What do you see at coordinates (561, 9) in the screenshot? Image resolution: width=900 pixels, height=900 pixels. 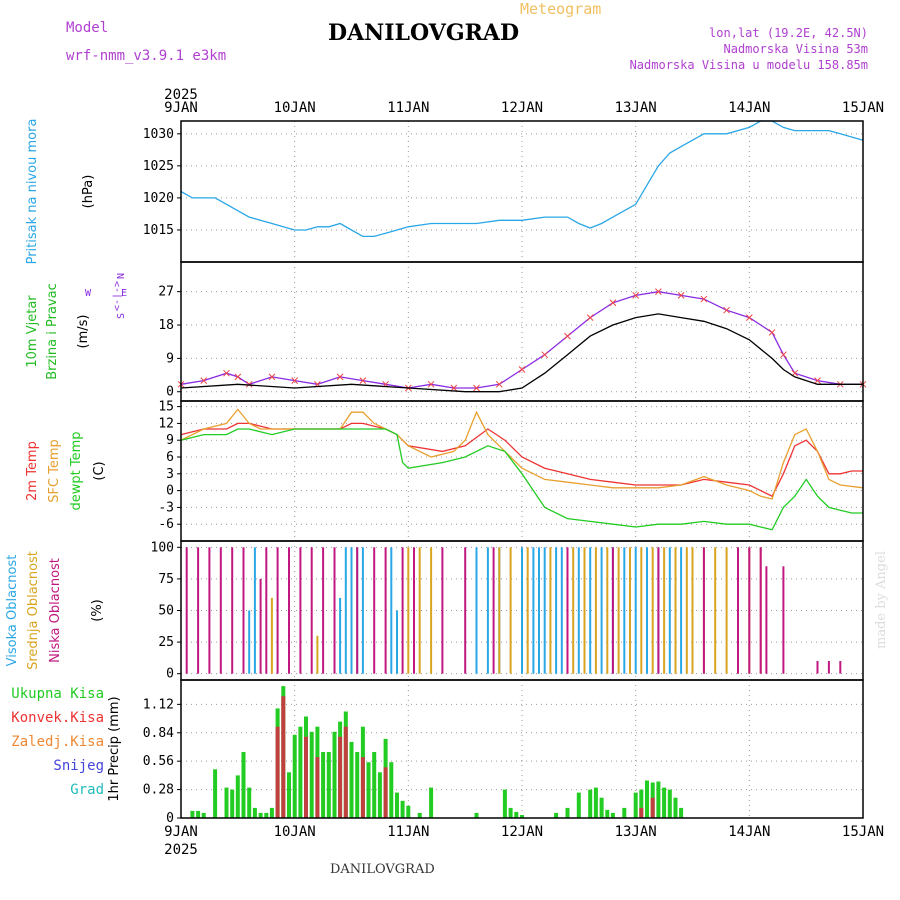 I see `meteogram-subtitle: Meteogram` at bounding box center [561, 9].